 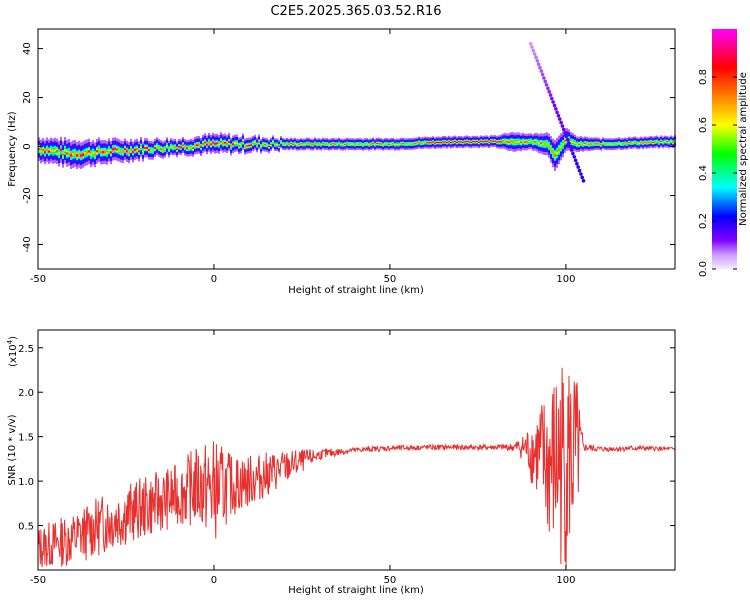 What do you see at coordinates (214, 580) in the screenshot?
I see `x-tick-label: 0` at bounding box center [214, 580].